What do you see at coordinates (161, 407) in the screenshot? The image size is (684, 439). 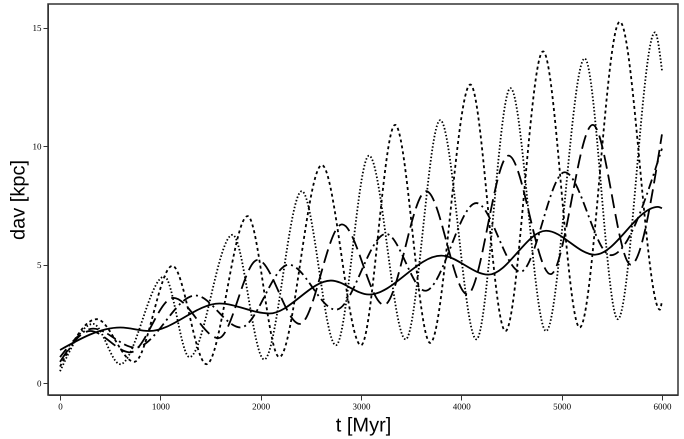 I see `x-tick-label: 1000` at bounding box center [161, 407].